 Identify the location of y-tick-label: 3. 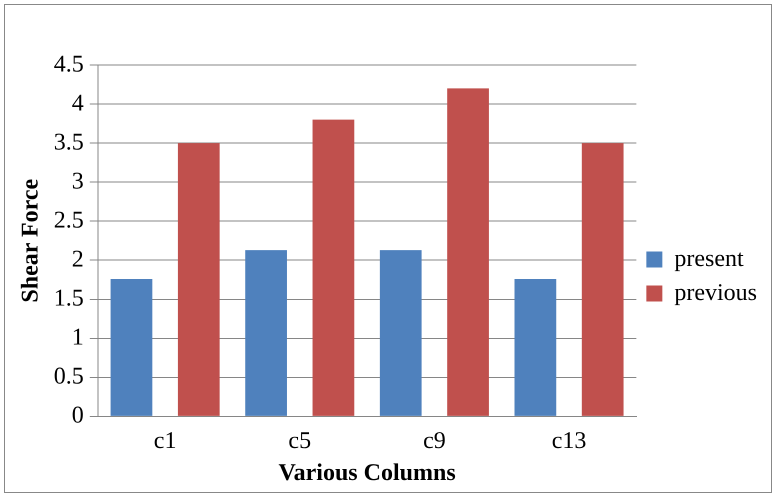
(78, 181).